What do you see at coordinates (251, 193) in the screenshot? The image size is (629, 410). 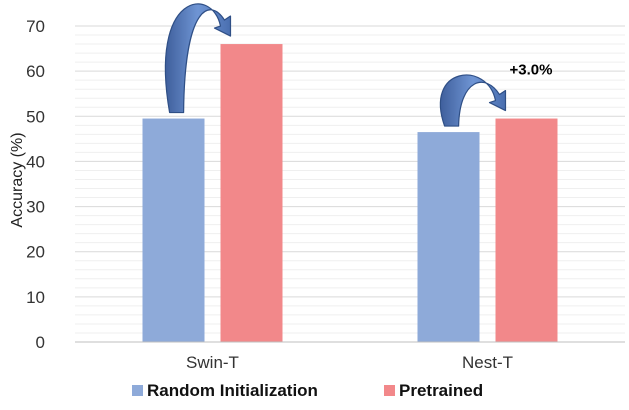 I see `bar-pretrained-swin-t` at bounding box center [251, 193].